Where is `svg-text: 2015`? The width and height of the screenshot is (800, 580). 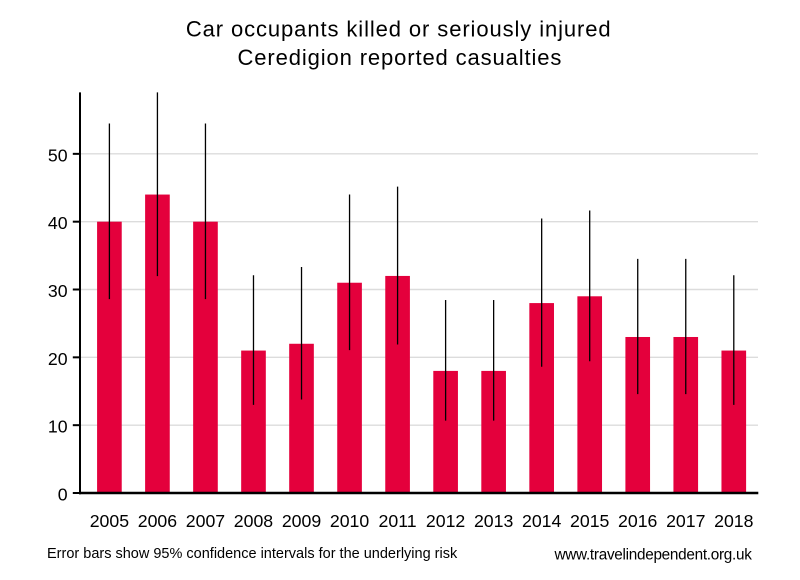
svg-text: 2015 is located at coordinates (590, 521).